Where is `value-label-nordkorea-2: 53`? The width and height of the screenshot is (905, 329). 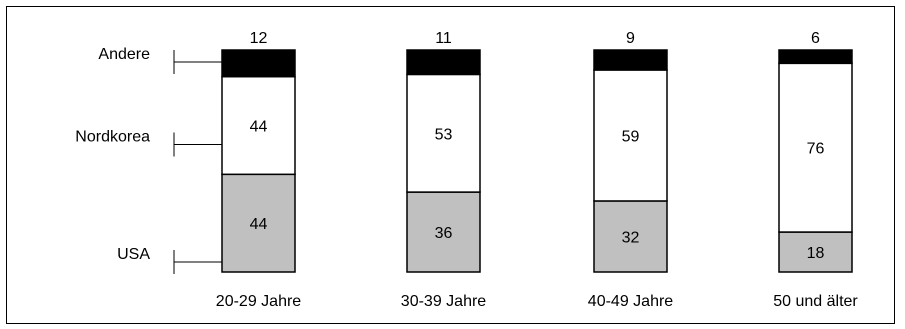 value-label-nordkorea-2: 53 is located at coordinates (444, 134).